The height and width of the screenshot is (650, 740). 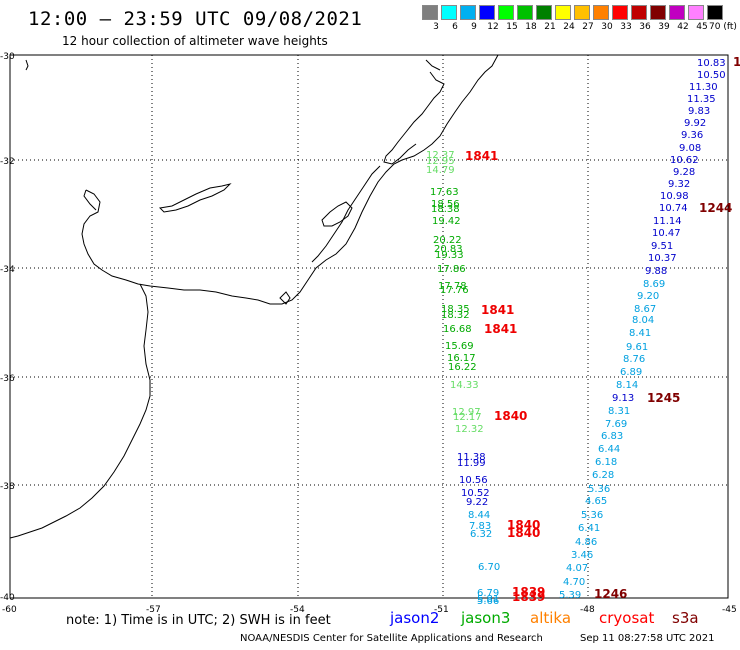 What do you see at coordinates (447, 240) in the screenshot?
I see `wave-height-label: 20.22` at bounding box center [447, 240].